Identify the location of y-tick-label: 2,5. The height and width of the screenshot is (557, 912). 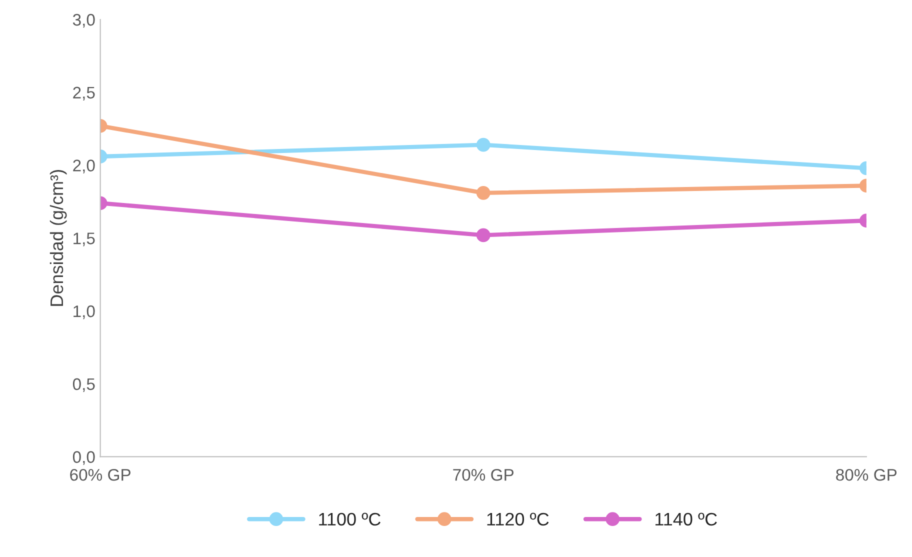
(84, 93).